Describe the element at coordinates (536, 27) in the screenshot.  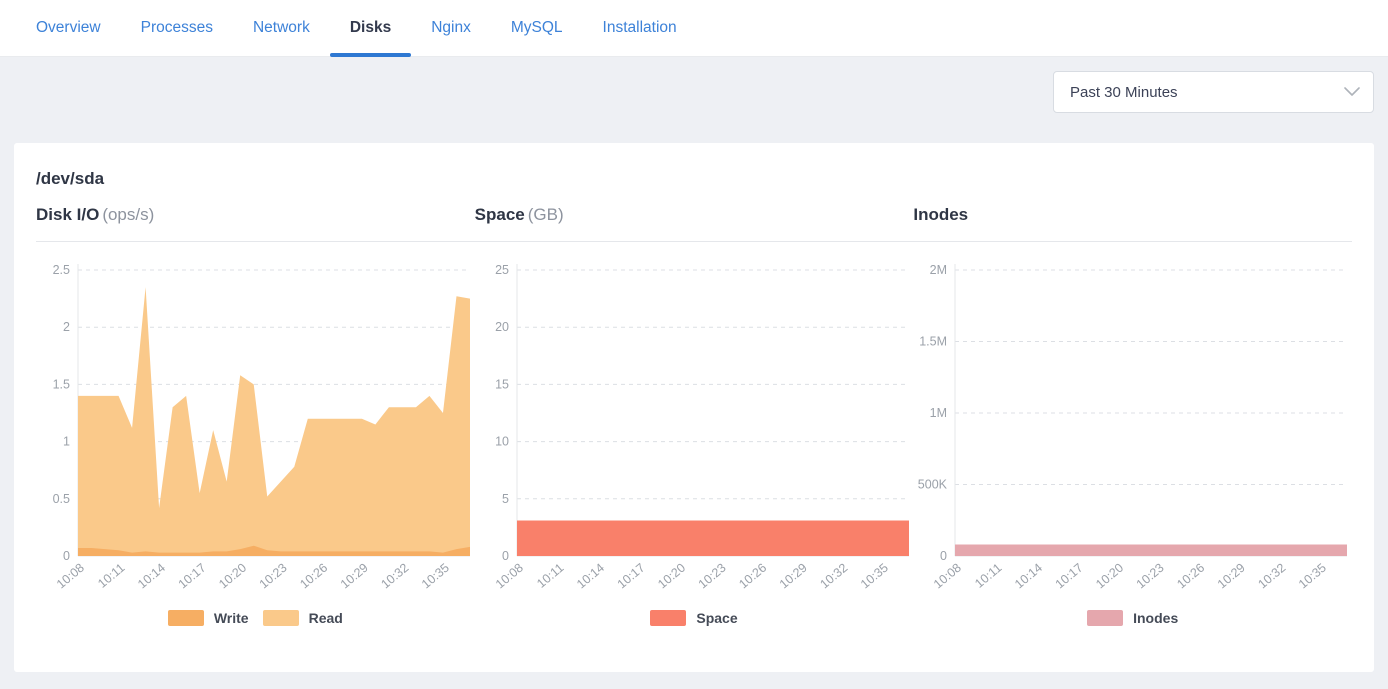
I see `tab-mysql: MySQL` at that location.